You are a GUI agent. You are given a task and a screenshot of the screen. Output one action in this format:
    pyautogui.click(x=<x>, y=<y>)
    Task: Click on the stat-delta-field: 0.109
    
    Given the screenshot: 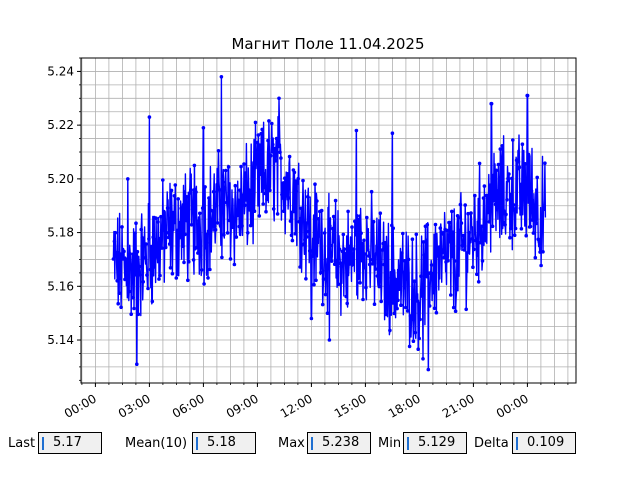 What is the action you would take?
    pyautogui.click(x=544, y=443)
    